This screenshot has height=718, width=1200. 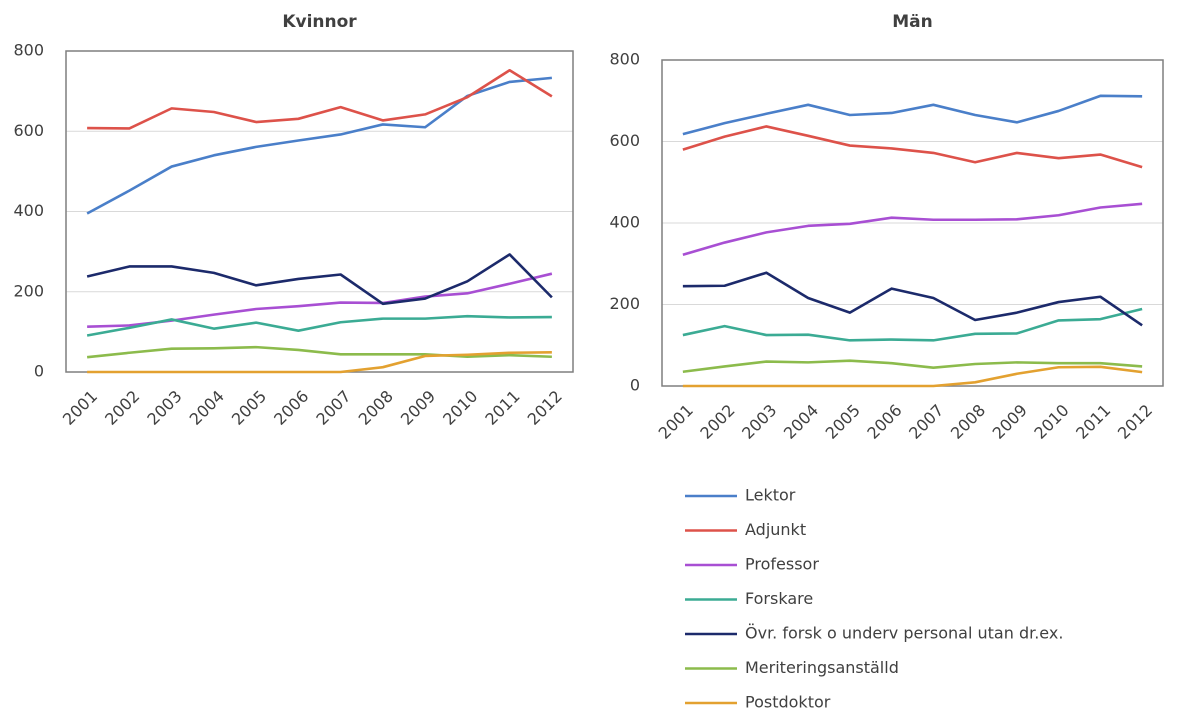 I want to click on chart-title: Kvinnor, so click(x=319, y=22).